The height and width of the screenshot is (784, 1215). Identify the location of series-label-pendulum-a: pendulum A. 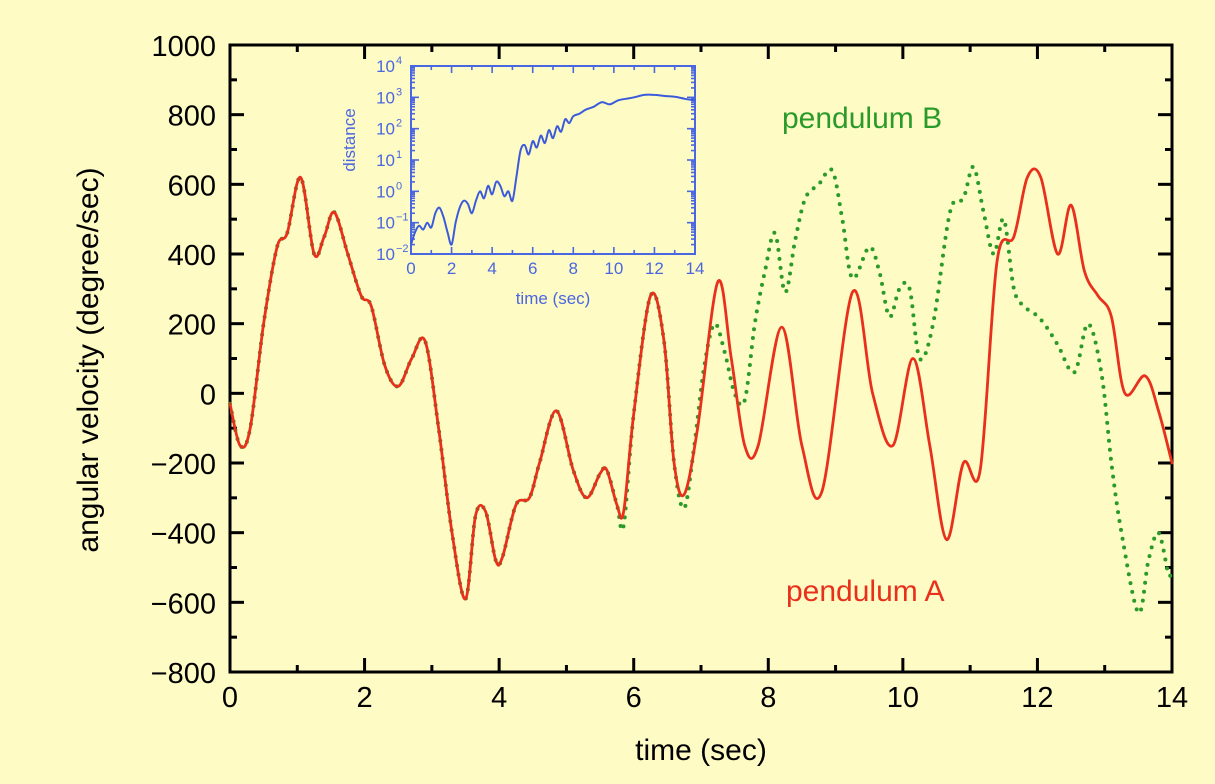
(865, 591).